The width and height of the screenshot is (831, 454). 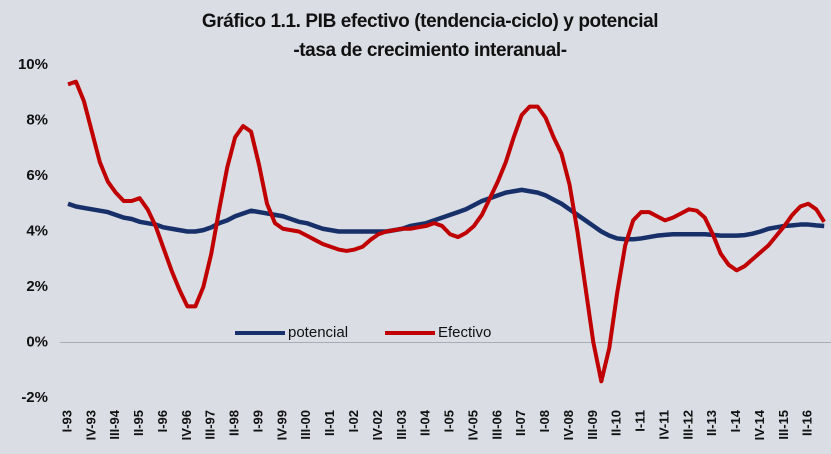 I want to click on y-tick-label: 2%, so click(x=37, y=286).